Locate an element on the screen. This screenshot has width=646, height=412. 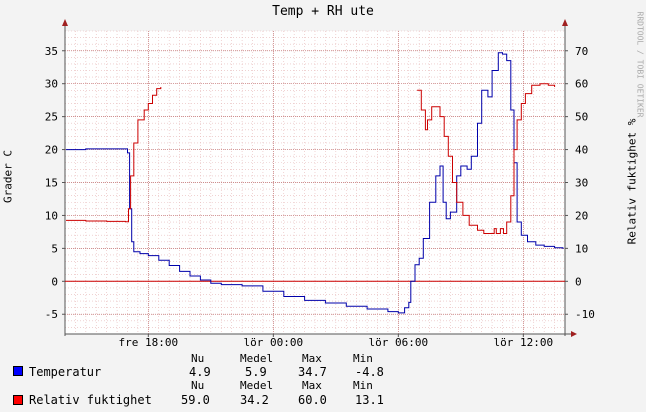
legend-temp-min: -4.8 is located at coordinates (369, 372).